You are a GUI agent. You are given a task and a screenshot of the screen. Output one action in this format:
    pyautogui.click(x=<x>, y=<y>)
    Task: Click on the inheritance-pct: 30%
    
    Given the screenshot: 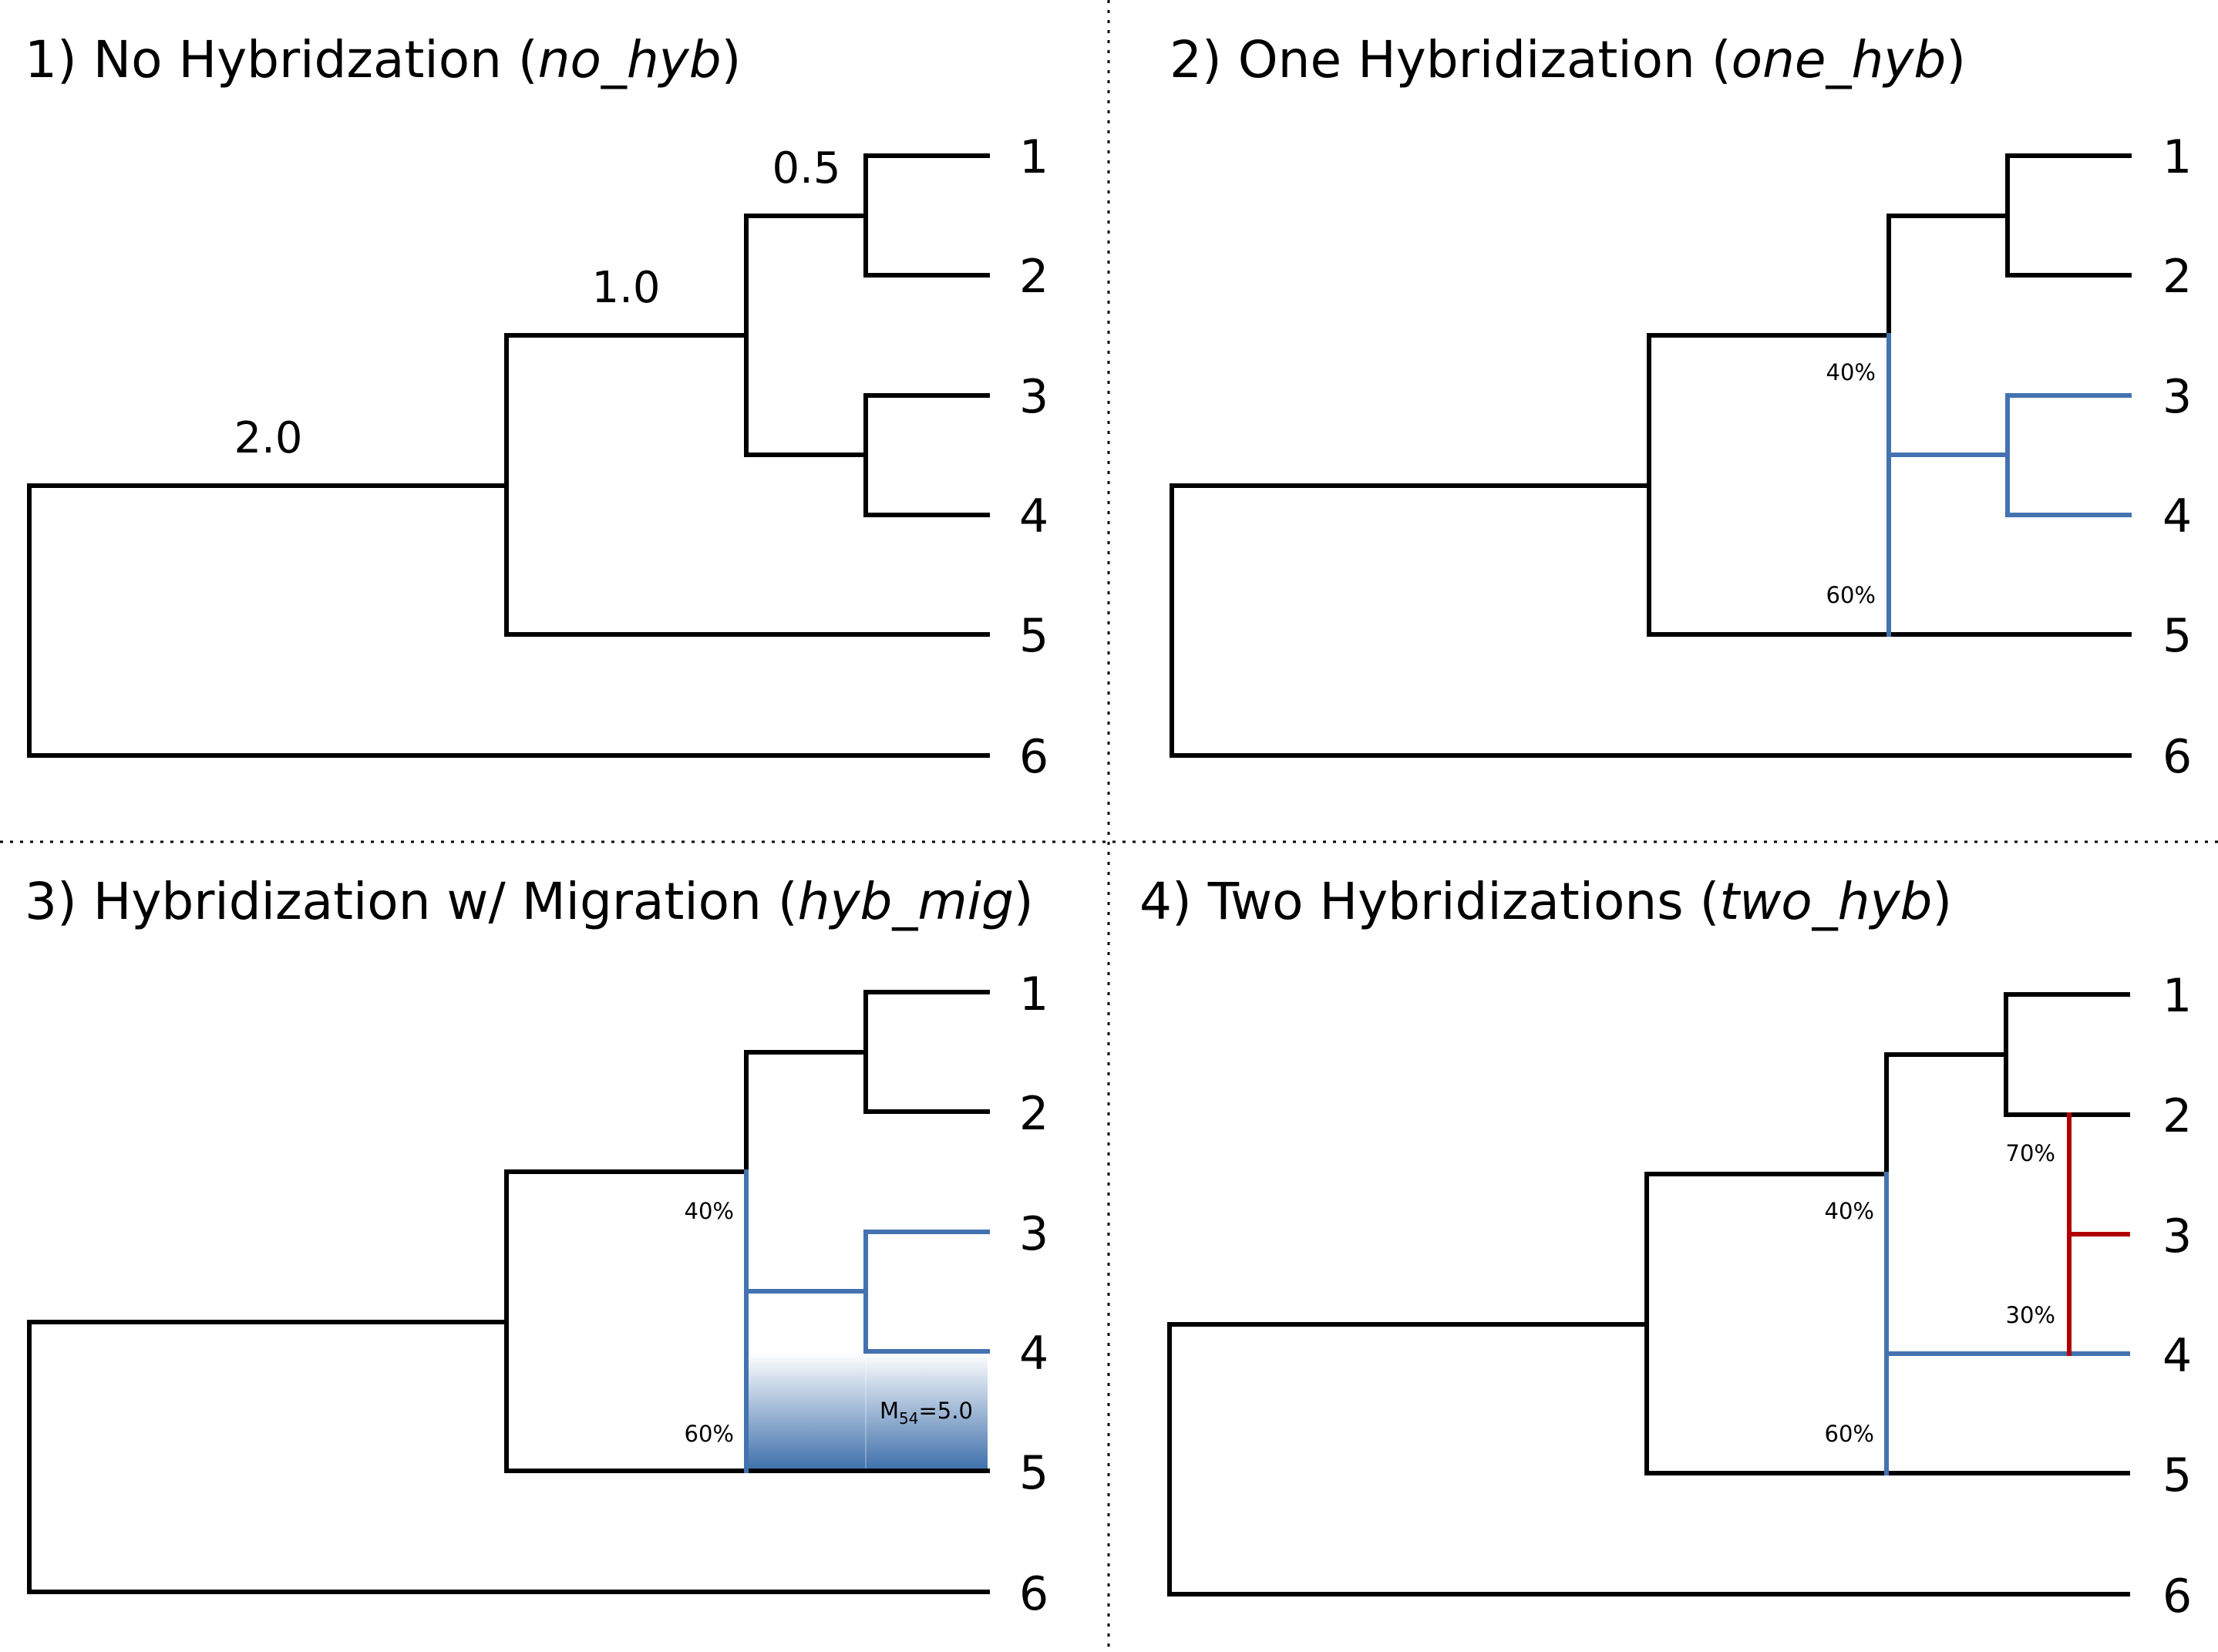 What is the action you would take?
    pyautogui.click(x=2030, y=1315)
    